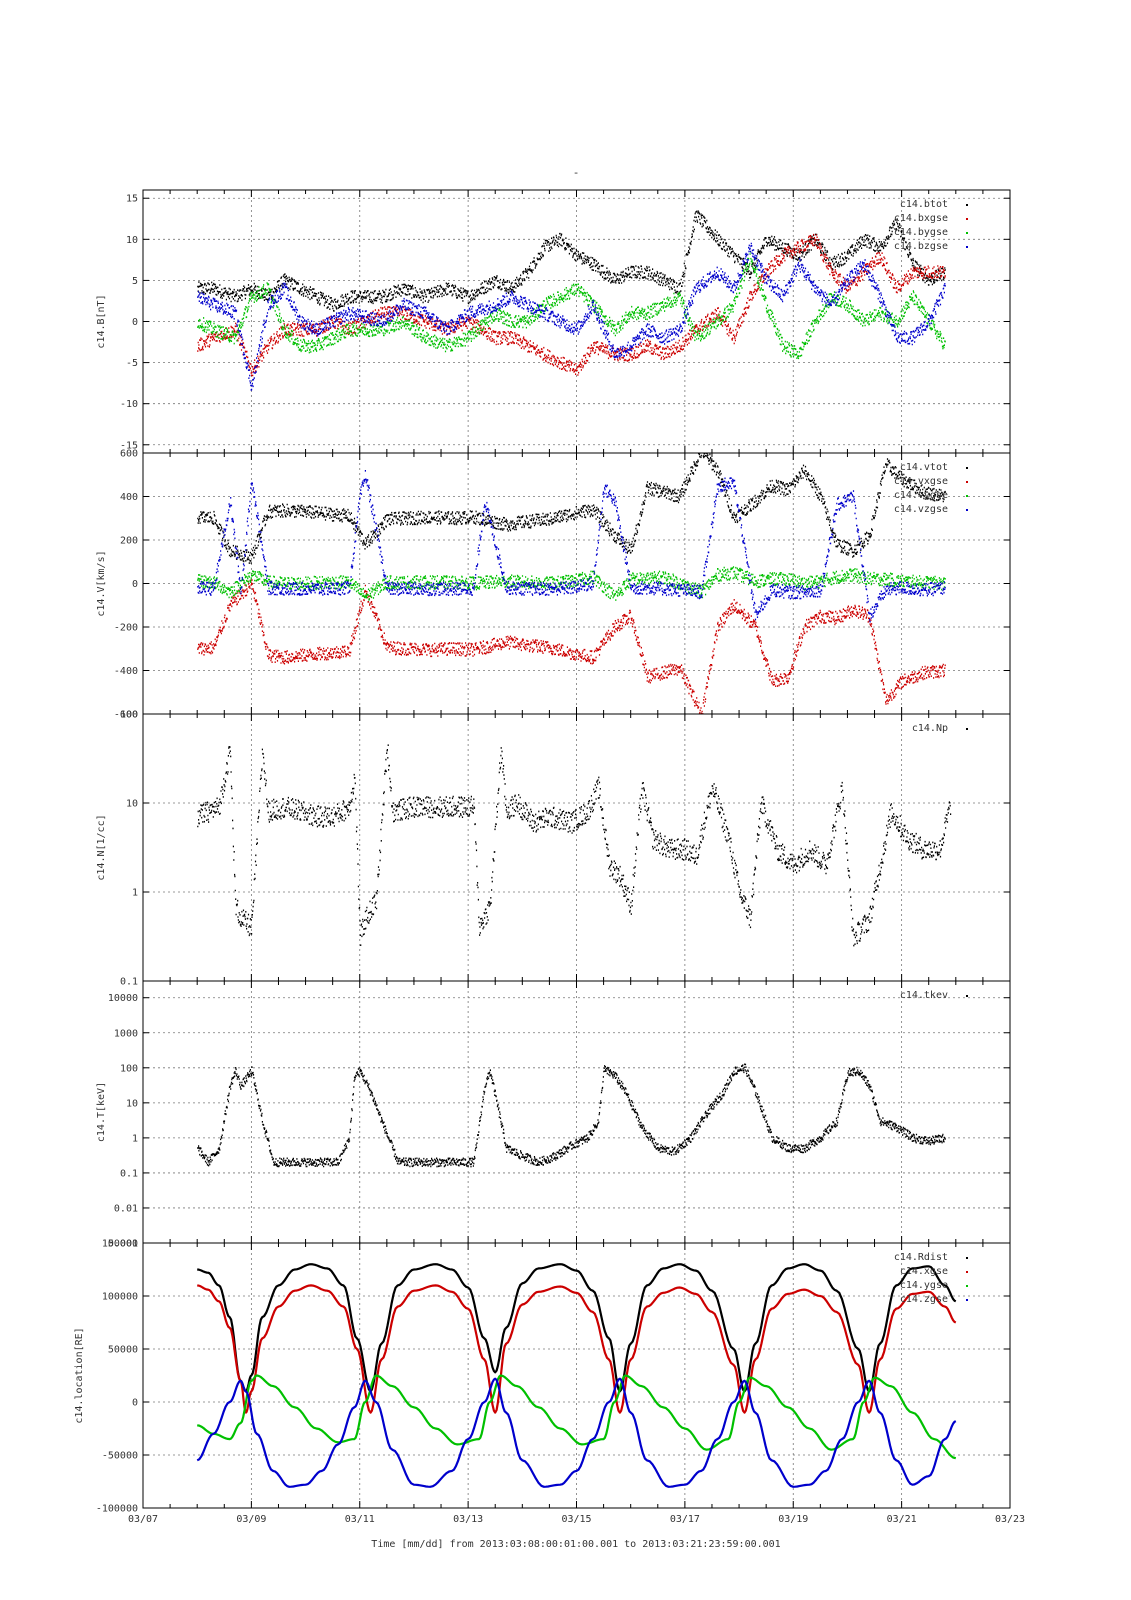 This screenshot has height=1600, width=1131. Describe the element at coordinates (576, 172) in the screenshot. I see `figure-top-mark: -` at that location.